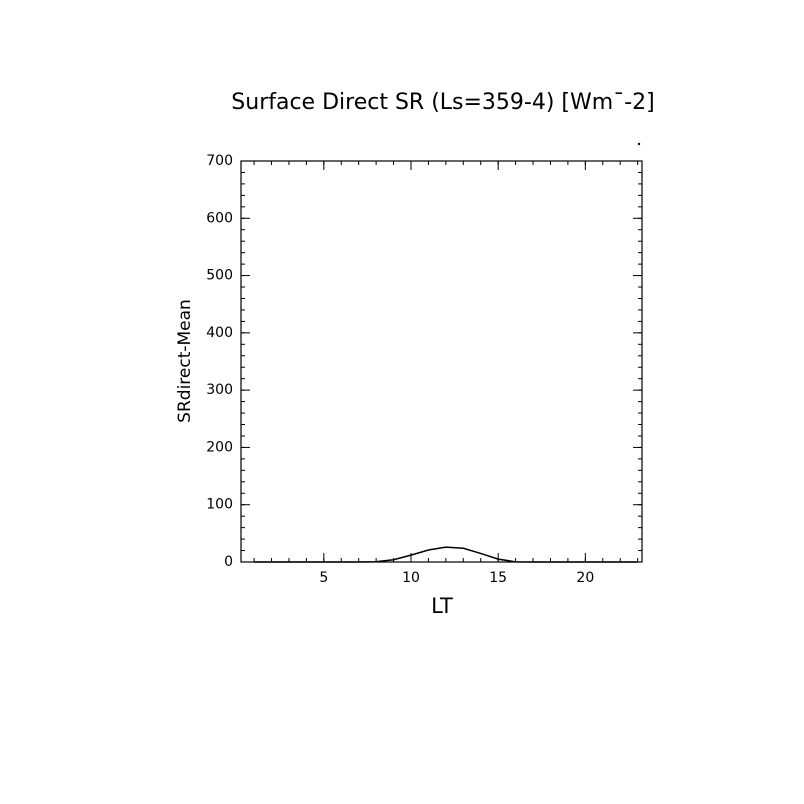  Describe the element at coordinates (219, 276) in the screenshot. I see `y-tick-label: 500` at that location.